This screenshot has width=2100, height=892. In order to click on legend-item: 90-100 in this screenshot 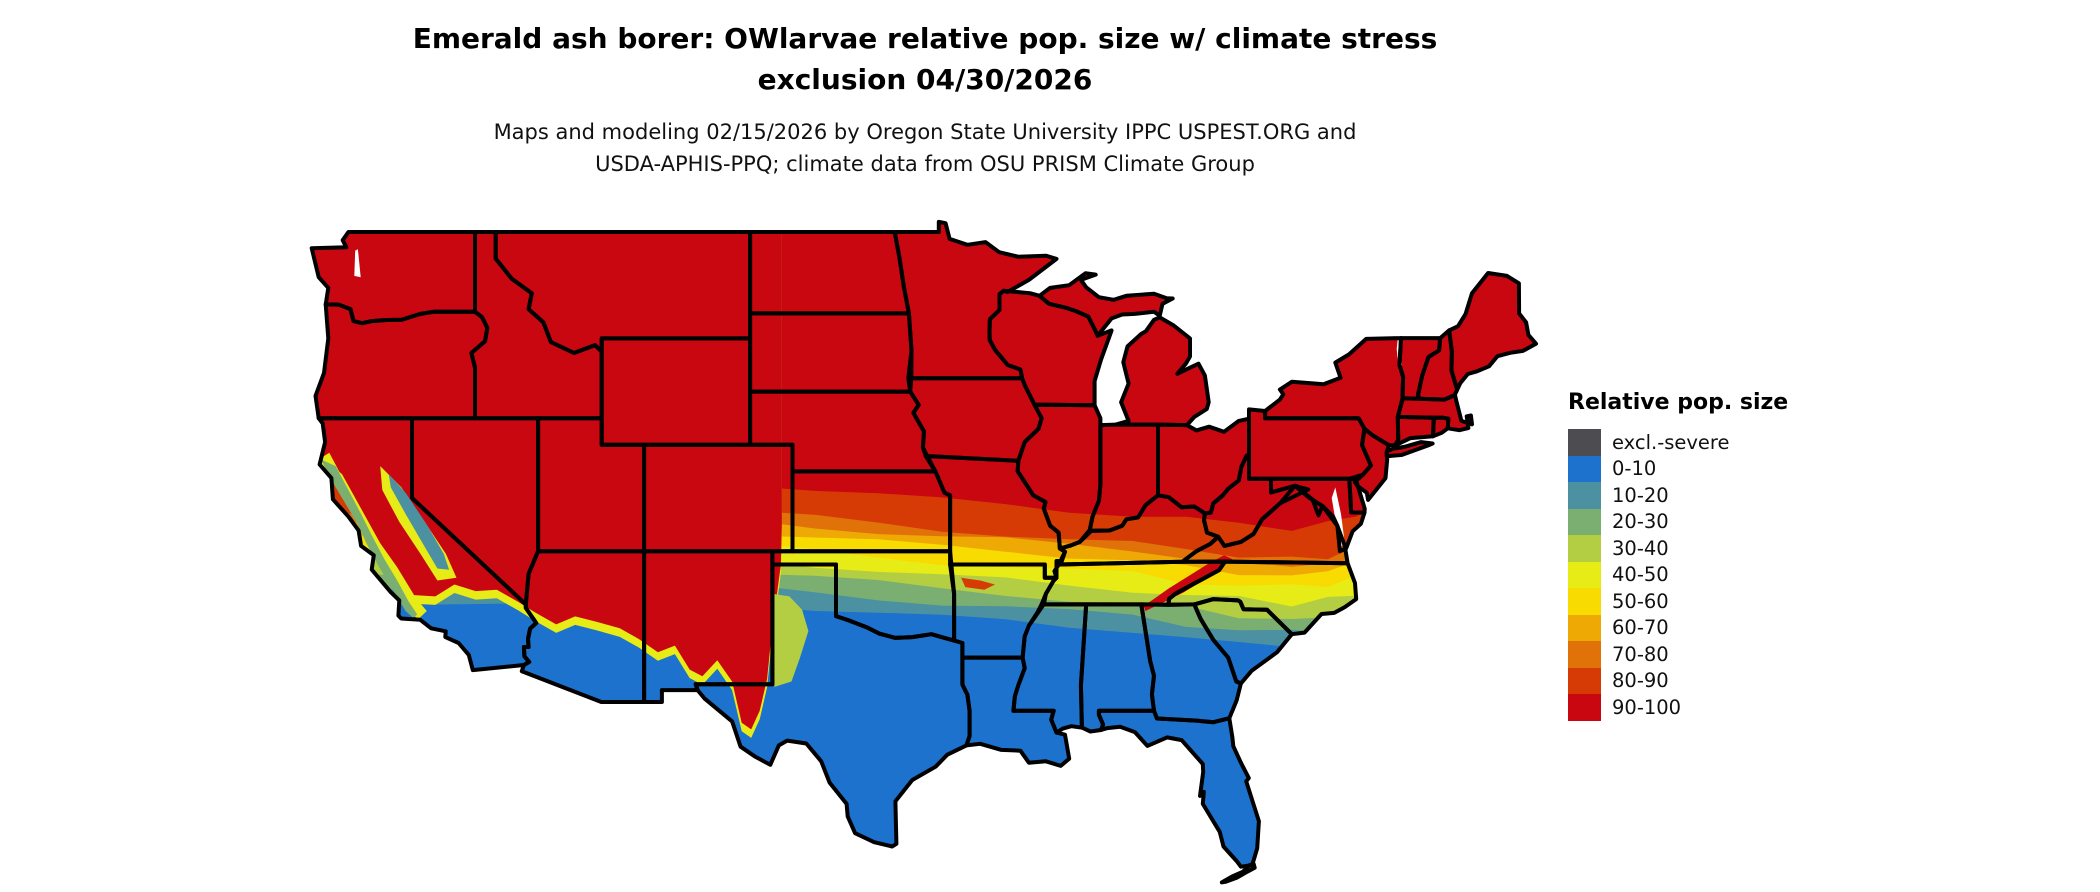, I will do `click(1698, 707)`.